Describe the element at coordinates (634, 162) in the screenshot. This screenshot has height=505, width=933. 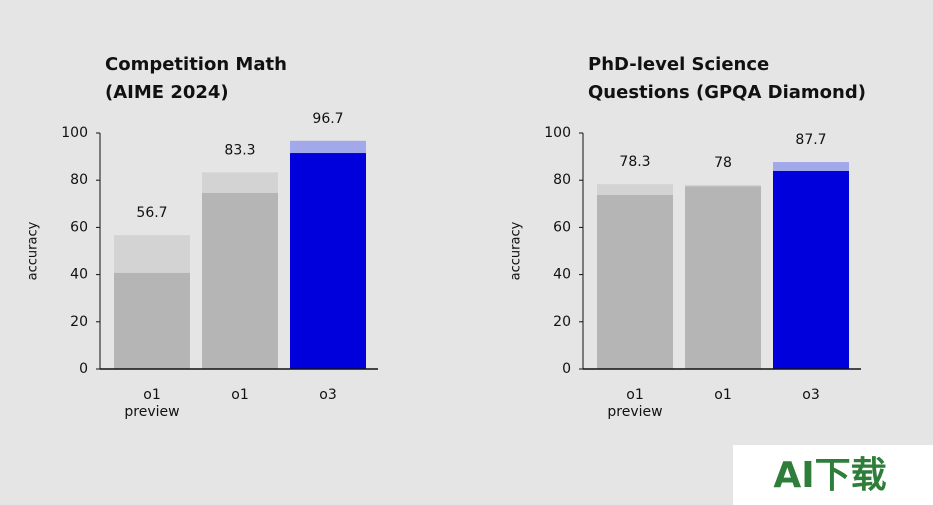
I see `value-label: 78.3` at that location.